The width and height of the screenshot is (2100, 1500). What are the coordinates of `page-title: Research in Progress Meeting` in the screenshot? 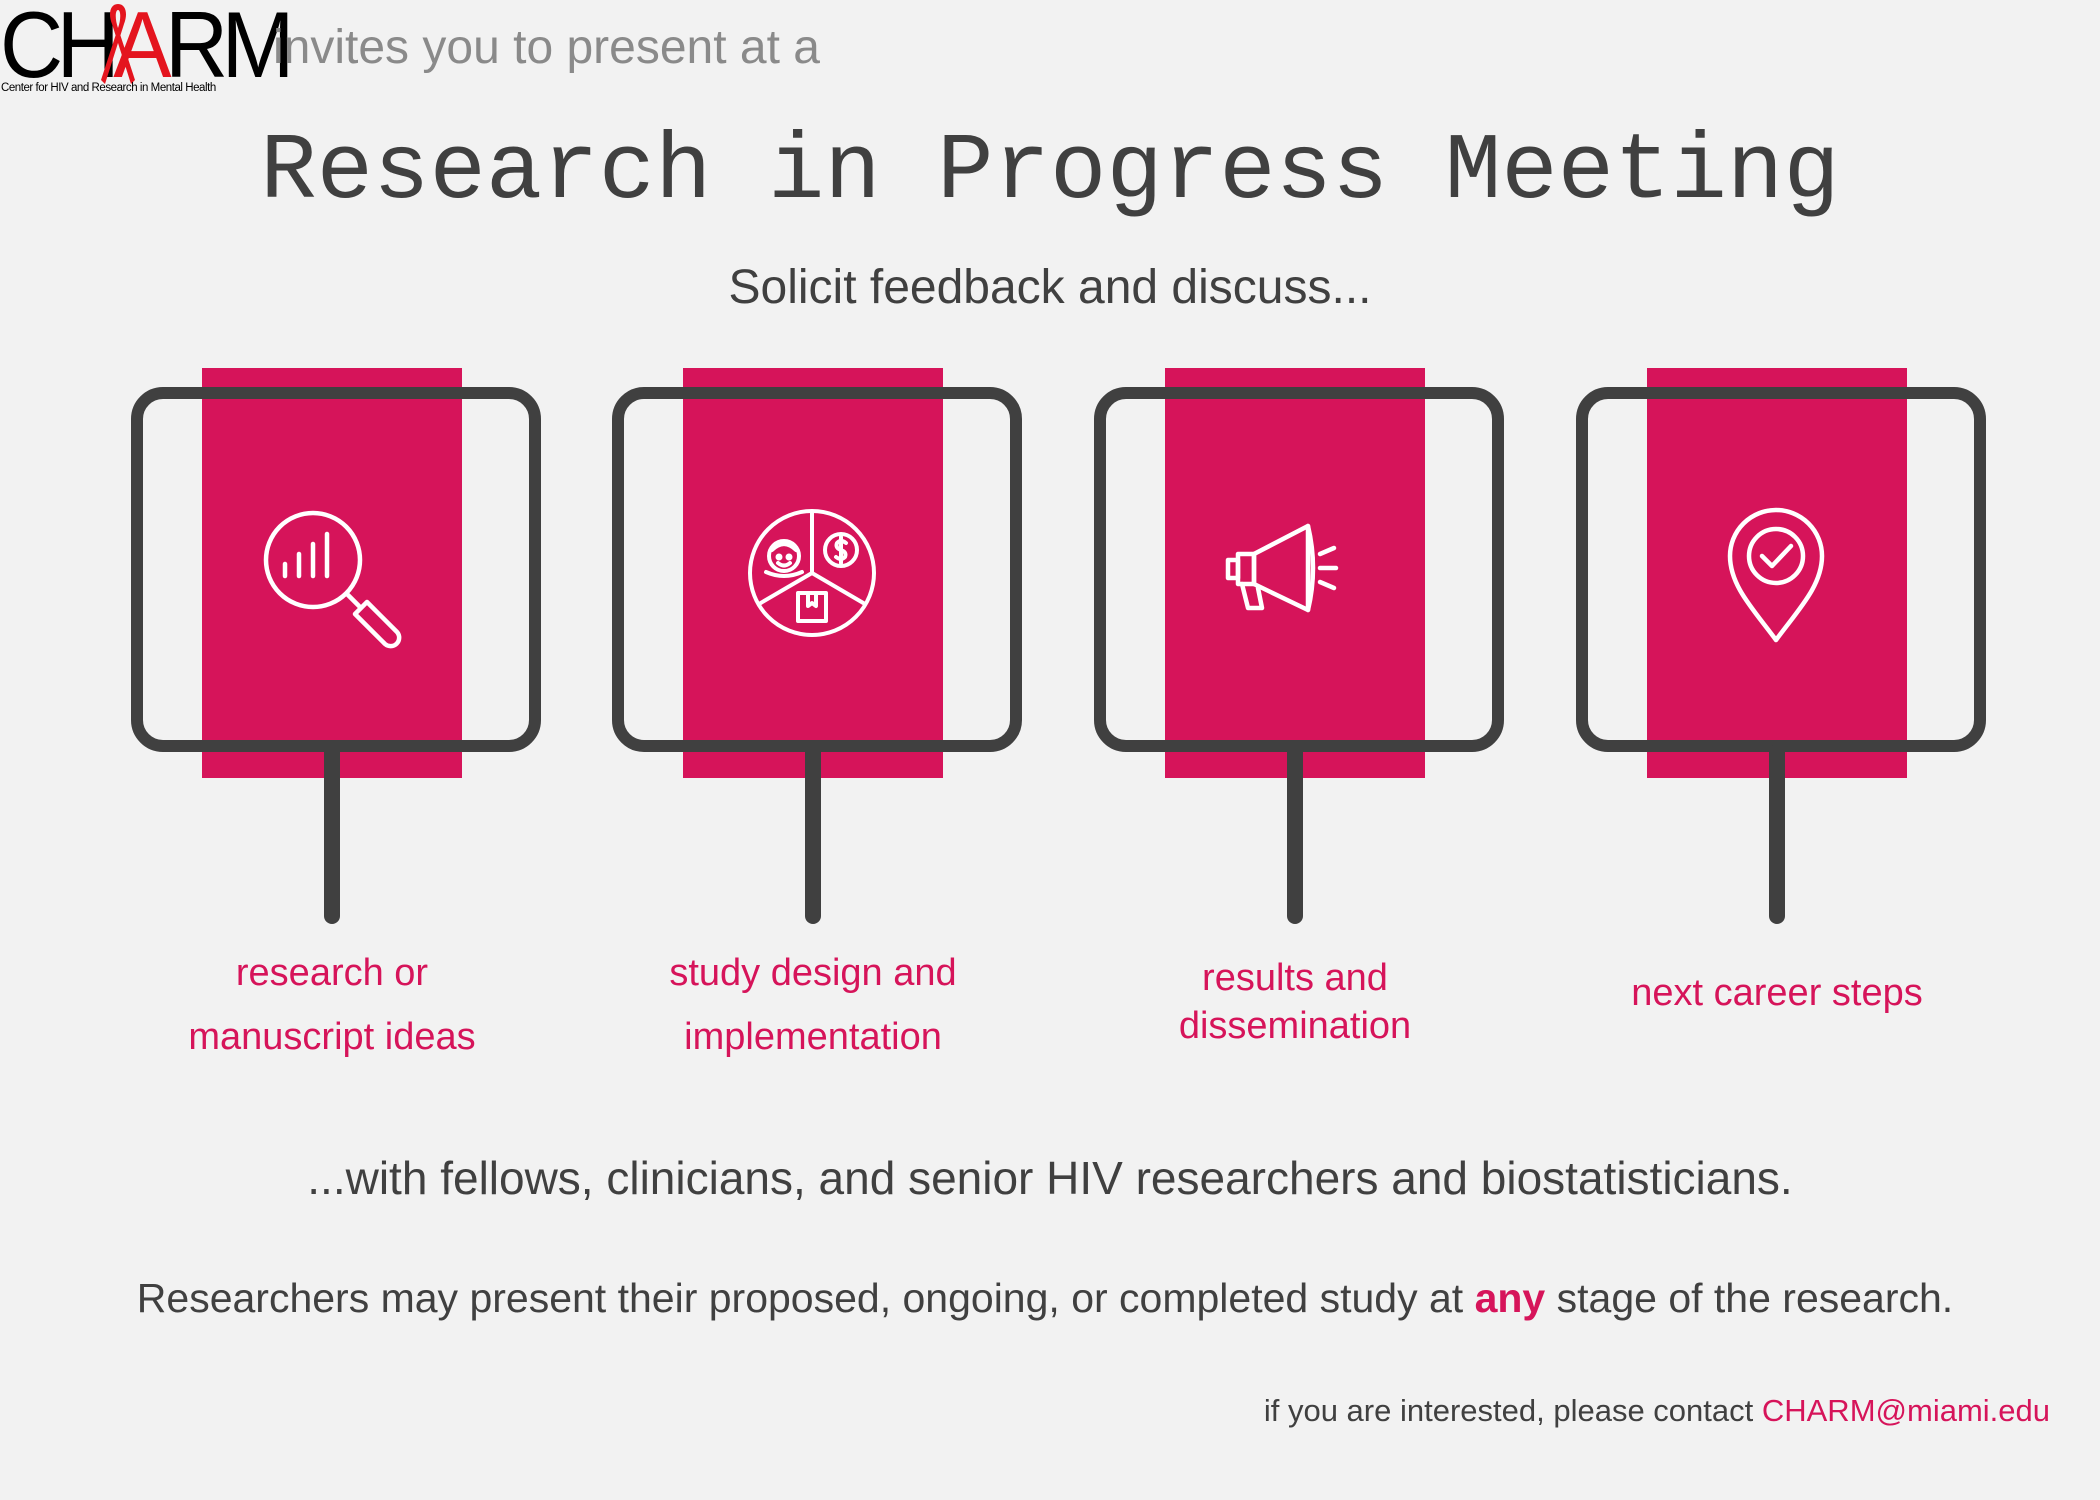 It's located at (1050, 173).